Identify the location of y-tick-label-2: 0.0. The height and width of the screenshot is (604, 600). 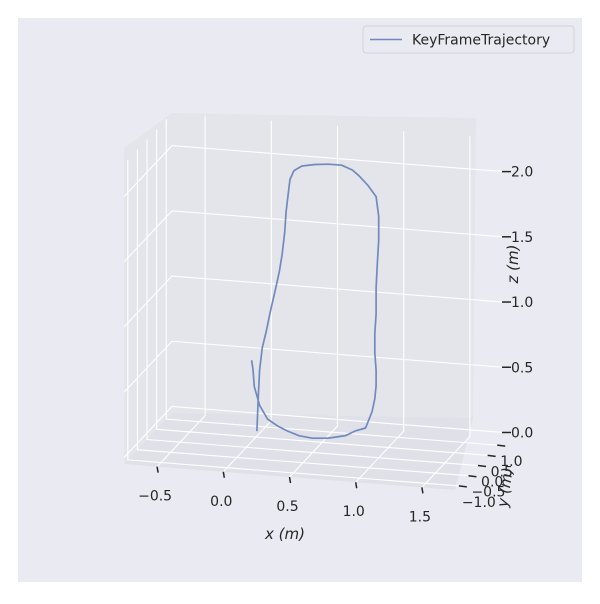
(492, 483).